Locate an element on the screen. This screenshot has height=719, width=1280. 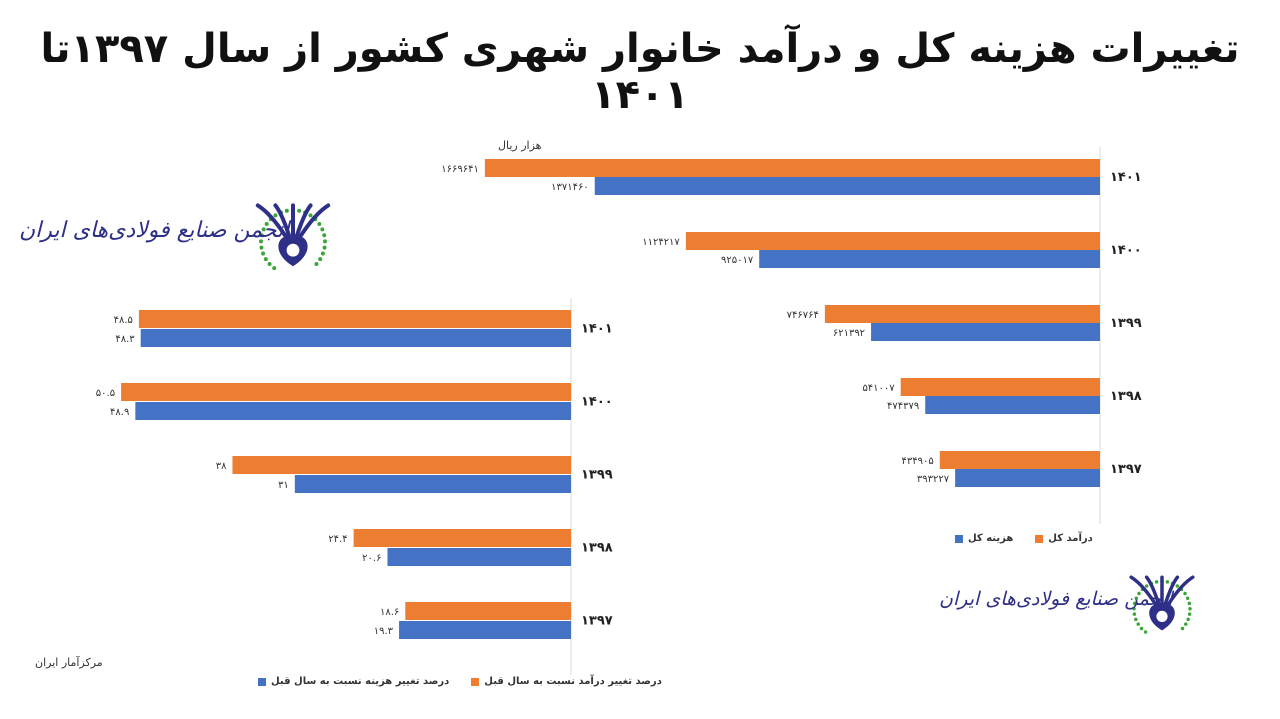
data-label: ۴۳۴۹۰۵ is located at coordinates (918, 461).